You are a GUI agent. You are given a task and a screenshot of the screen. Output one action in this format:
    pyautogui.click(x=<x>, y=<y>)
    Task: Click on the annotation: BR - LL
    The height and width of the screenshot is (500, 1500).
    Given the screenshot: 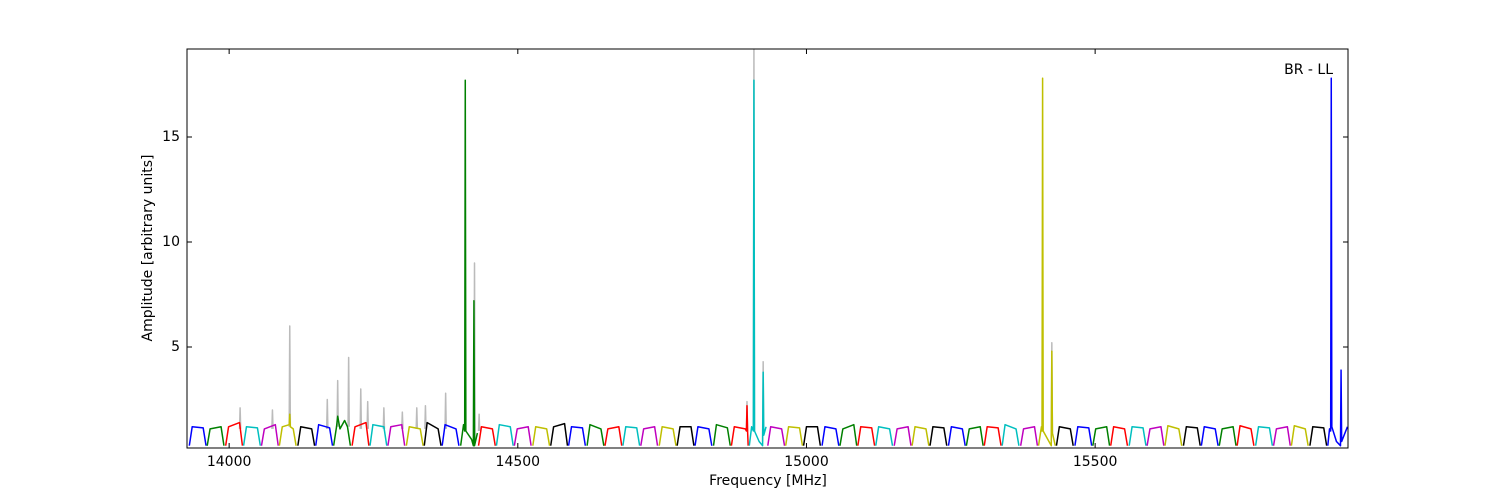 What is the action you would take?
    pyautogui.click(x=1308, y=70)
    